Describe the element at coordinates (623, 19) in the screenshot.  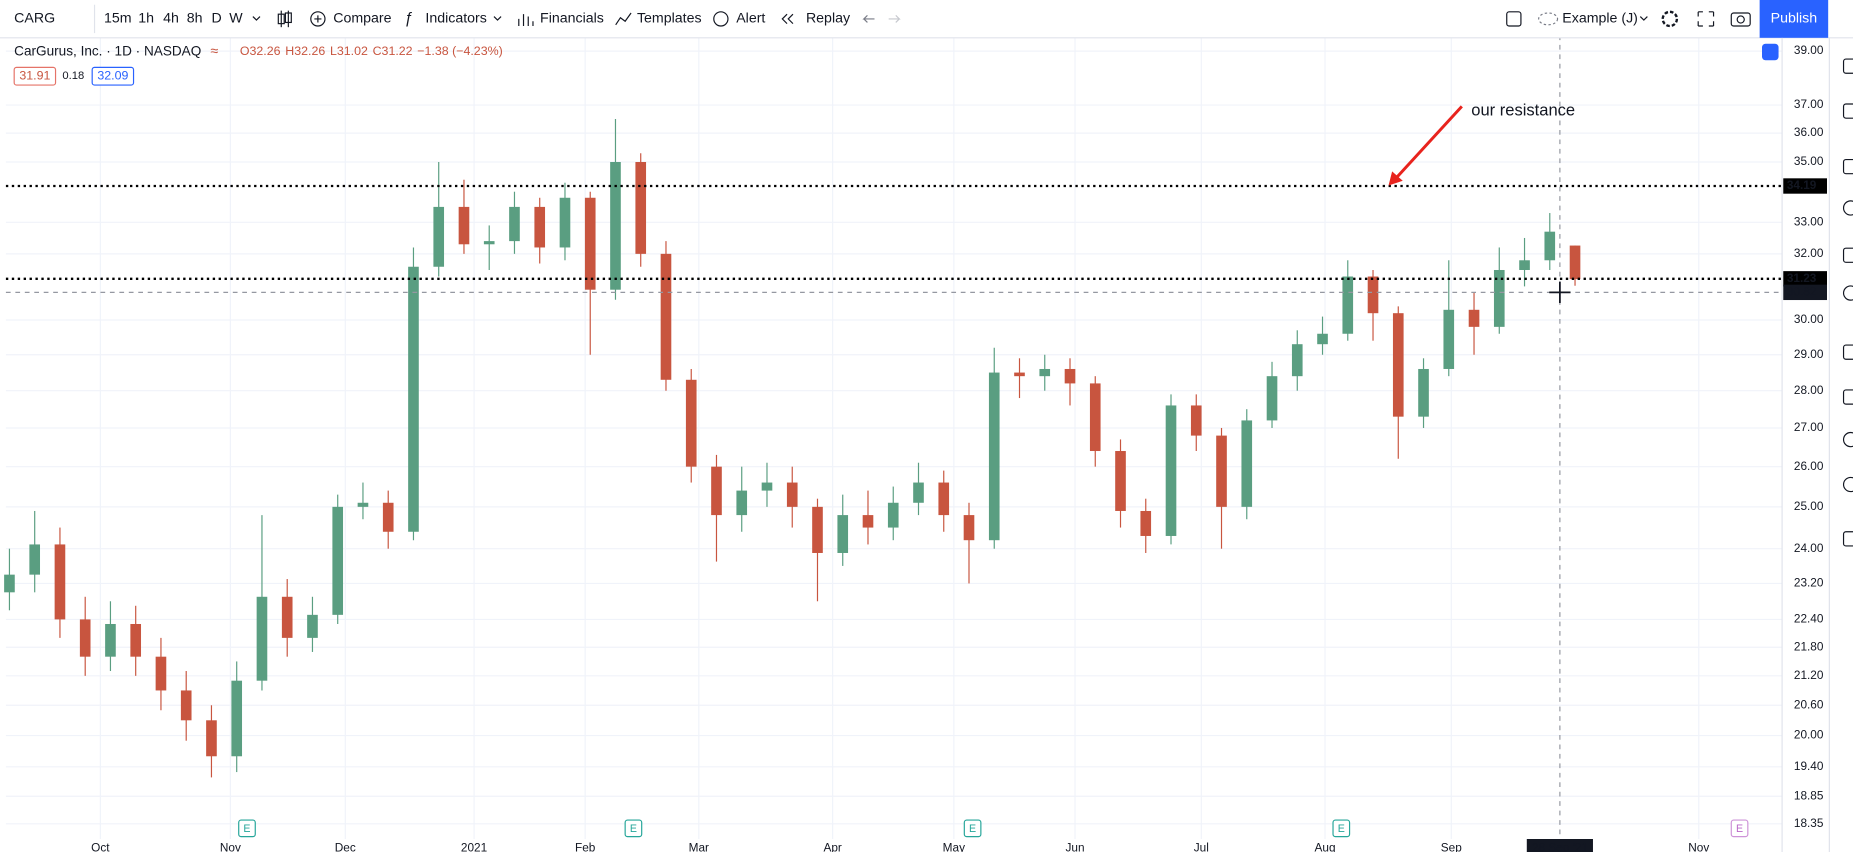
I see `templates-icon` at that location.